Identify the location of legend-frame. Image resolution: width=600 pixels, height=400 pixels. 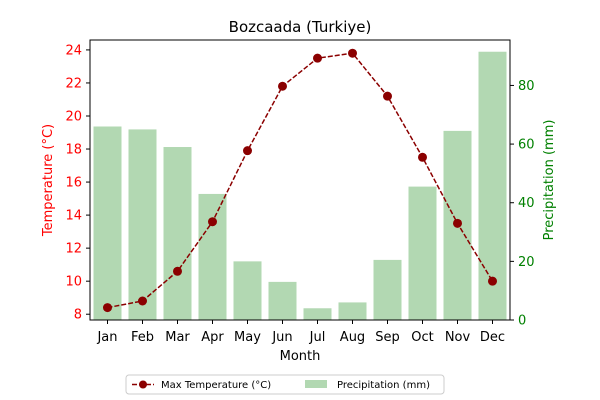
(285, 384).